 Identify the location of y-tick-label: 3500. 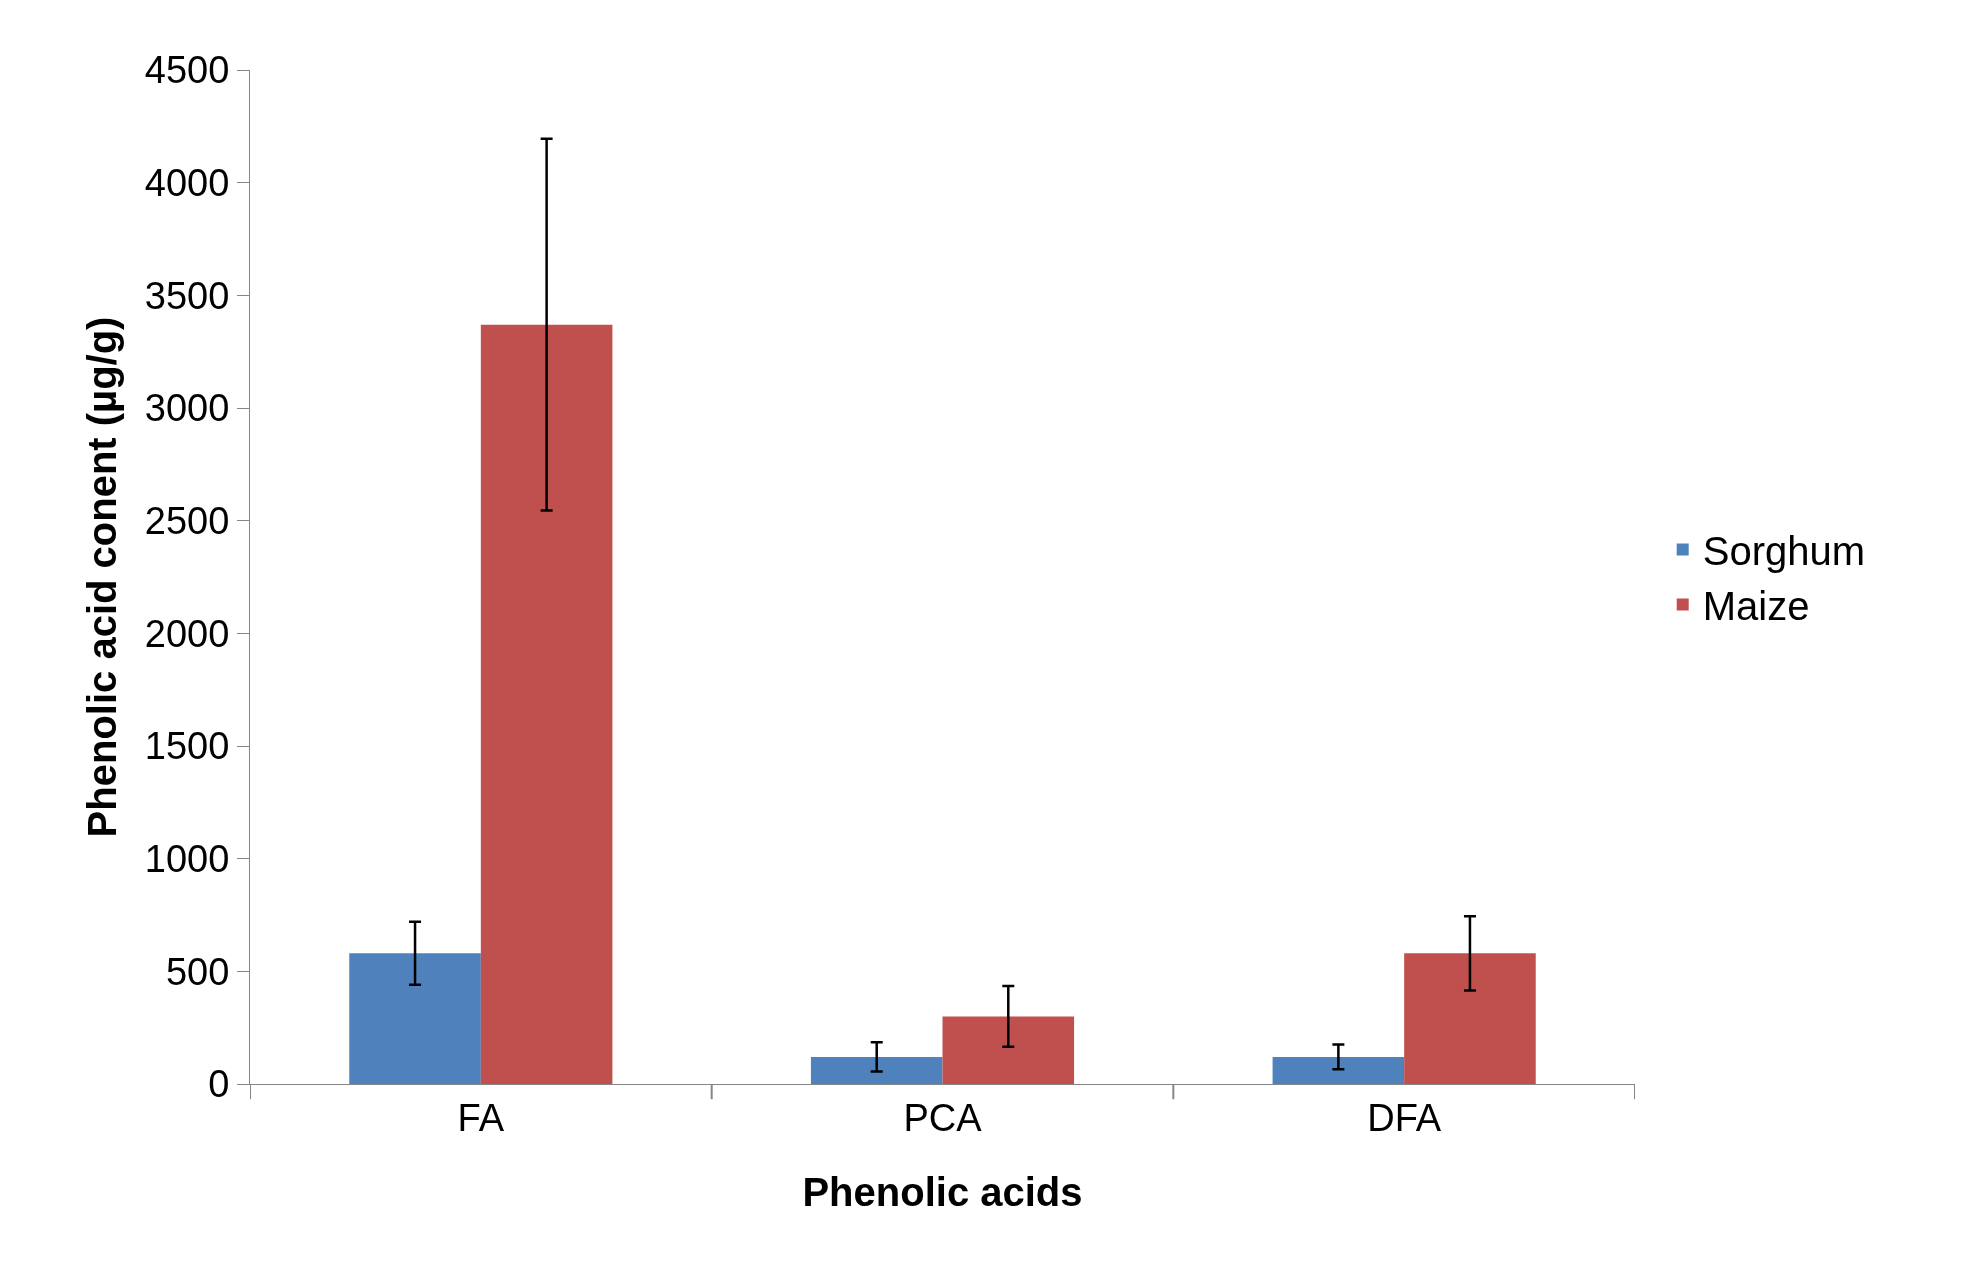
(187, 295).